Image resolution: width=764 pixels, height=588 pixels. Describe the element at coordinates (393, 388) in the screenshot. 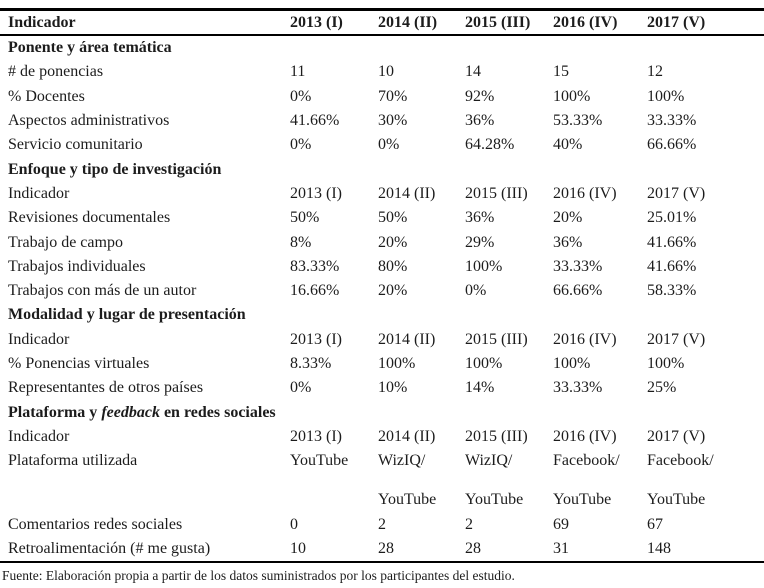

I see `row-value: 10%` at that location.